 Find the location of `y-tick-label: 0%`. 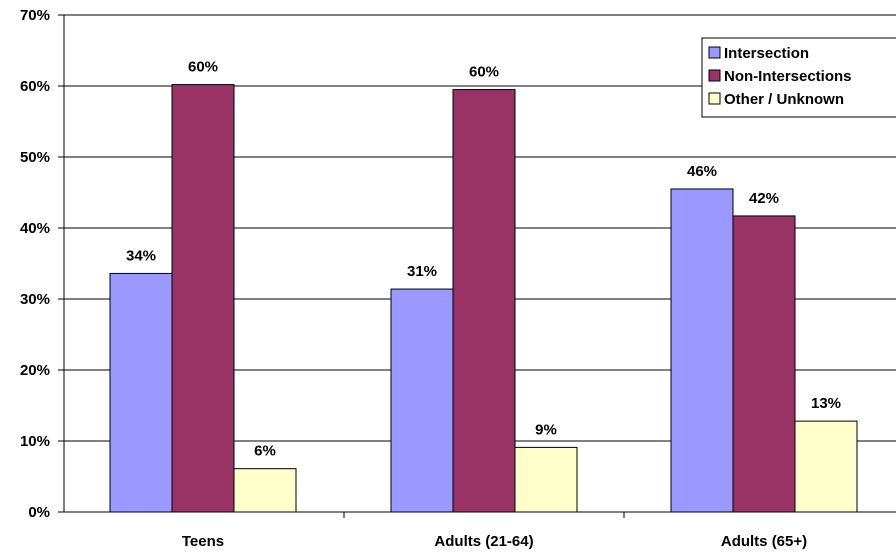

y-tick-label: 0% is located at coordinates (39, 512).